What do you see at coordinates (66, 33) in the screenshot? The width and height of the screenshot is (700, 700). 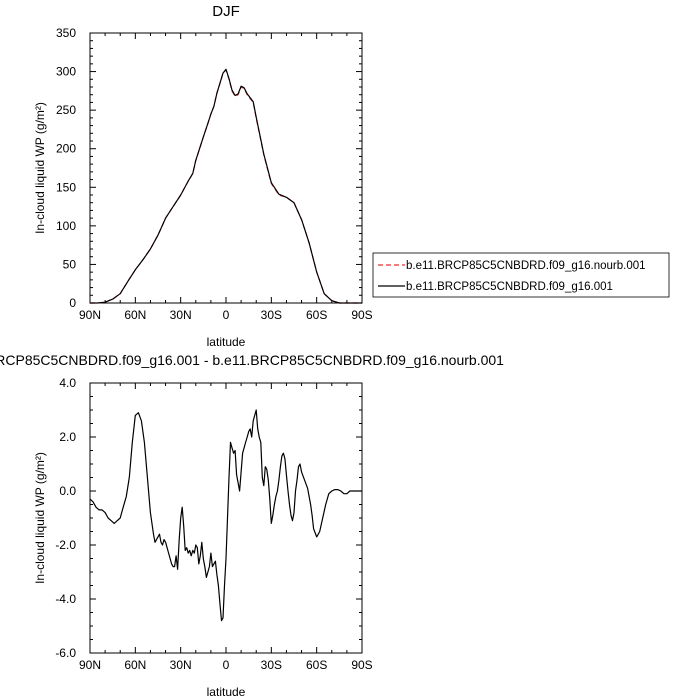 I see `y-tick-label: 350` at bounding box center [66, 33].